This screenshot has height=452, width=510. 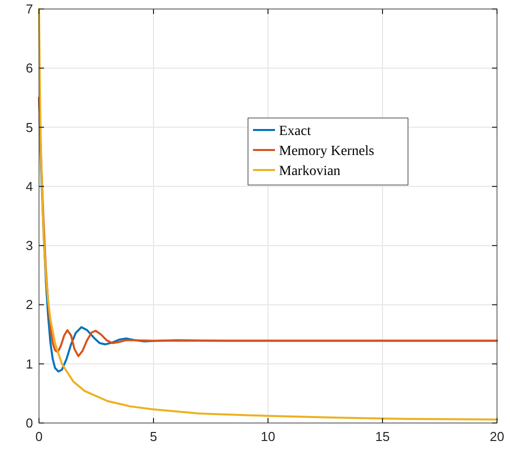 What do you see at coordinates (39, 436) in the screenshot?
I see `x-tick-label: 0` at bounding box center [39, 436].